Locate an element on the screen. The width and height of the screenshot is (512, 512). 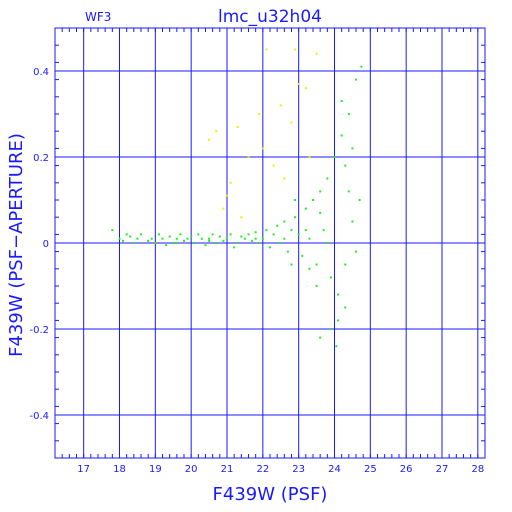
y-tick-labels: -0.4 -0.2 0 0.2 0.4 is located at coordinates (39, 244).